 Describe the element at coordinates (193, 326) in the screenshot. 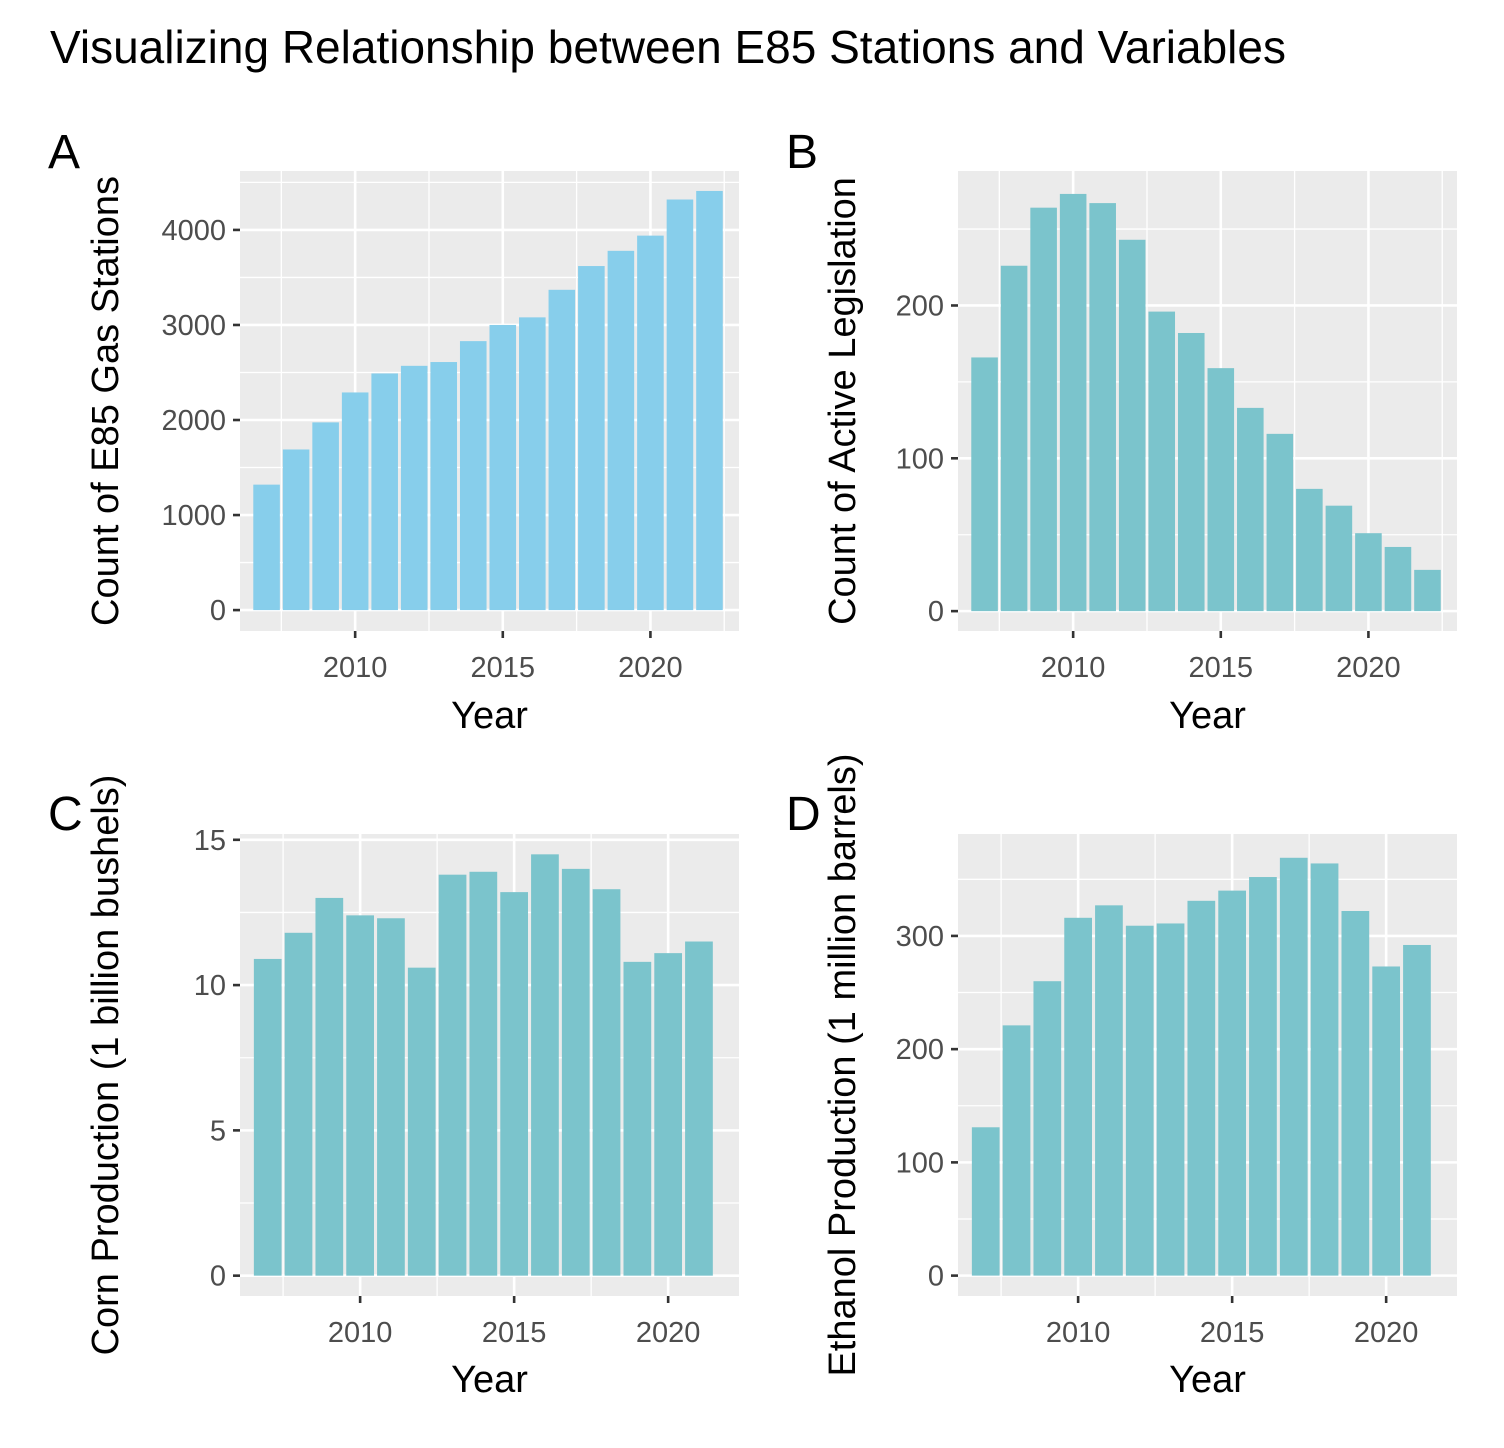

I see `y-tick-label: 3000` at that location.